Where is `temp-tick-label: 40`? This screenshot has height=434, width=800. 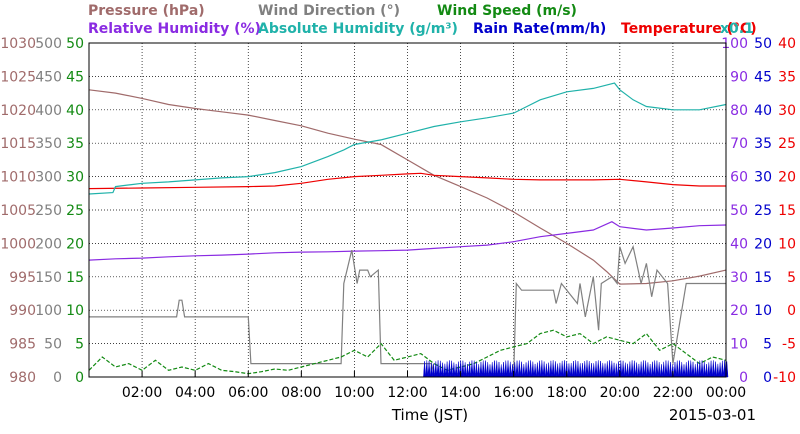
temp-tick-label: 40 is located at coordinates (787, 44).